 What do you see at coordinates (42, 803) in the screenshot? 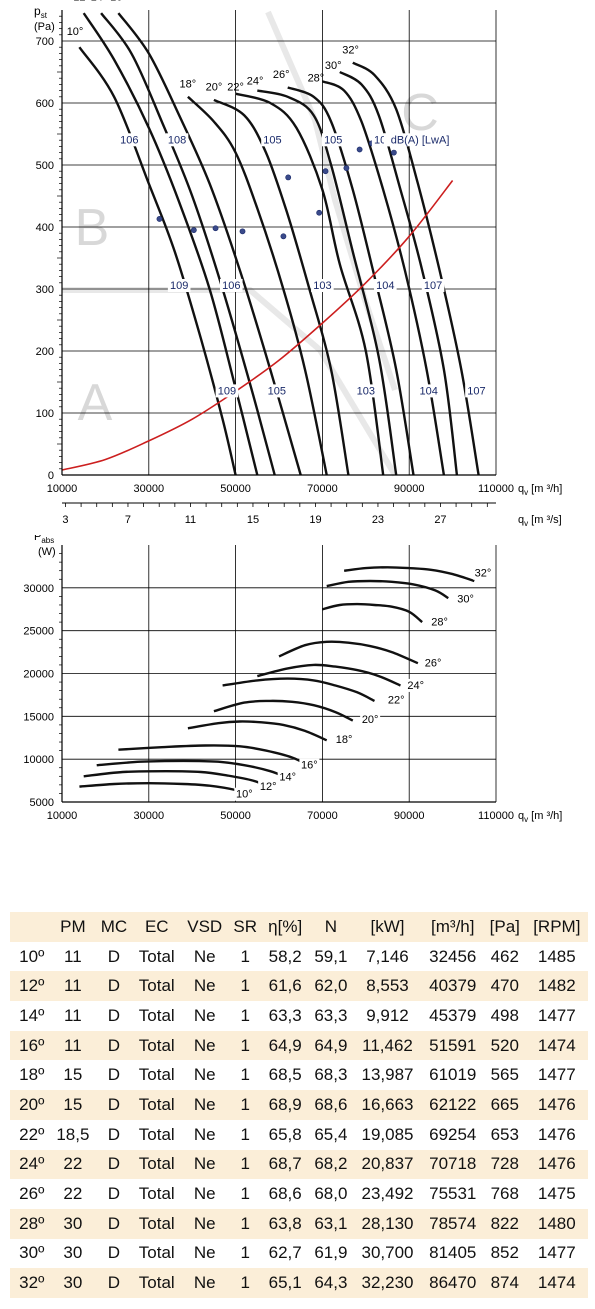
I see `y-tick-label: 5000` at bounding box center [42, 803].